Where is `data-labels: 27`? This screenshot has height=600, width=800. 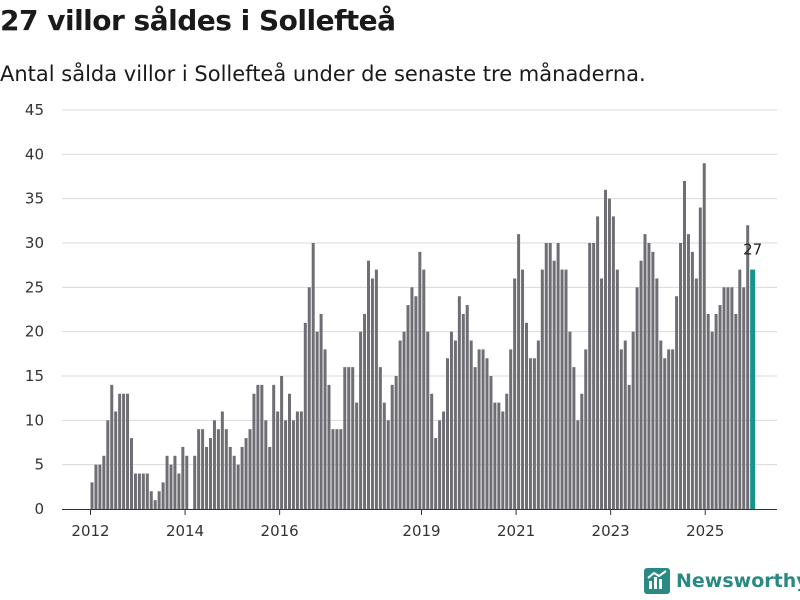 data-labels: 27 is located at coordinates (752, 250).